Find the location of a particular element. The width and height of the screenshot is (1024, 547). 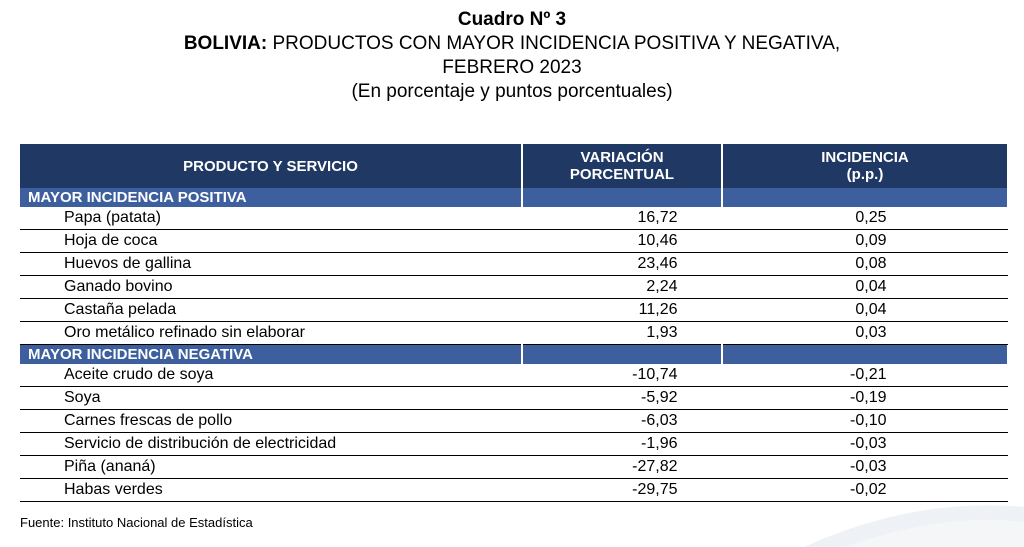

product-name: Habas verdes is located at coordinates (271, 490).